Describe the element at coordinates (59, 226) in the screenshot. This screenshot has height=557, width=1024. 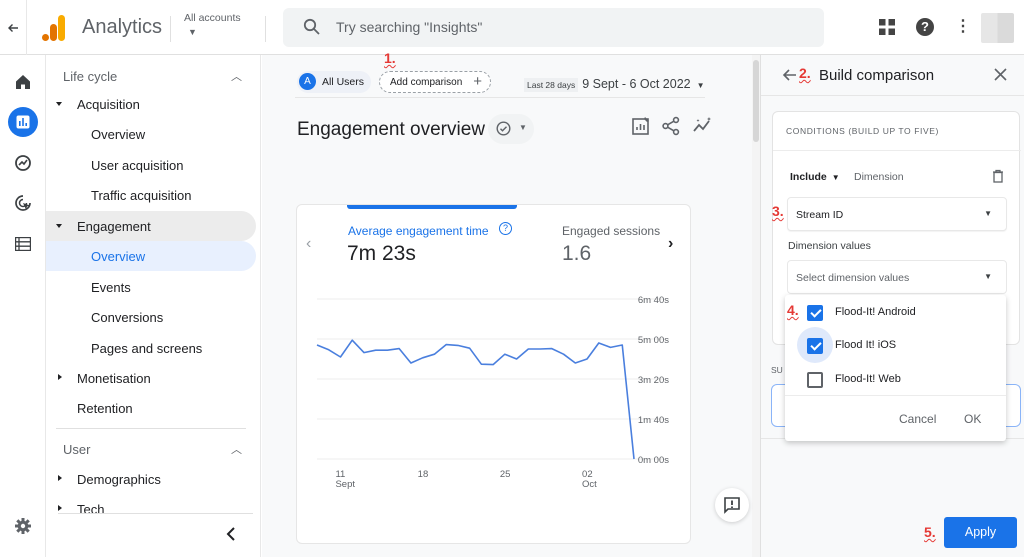
I see `caret-down-icon` at that location.